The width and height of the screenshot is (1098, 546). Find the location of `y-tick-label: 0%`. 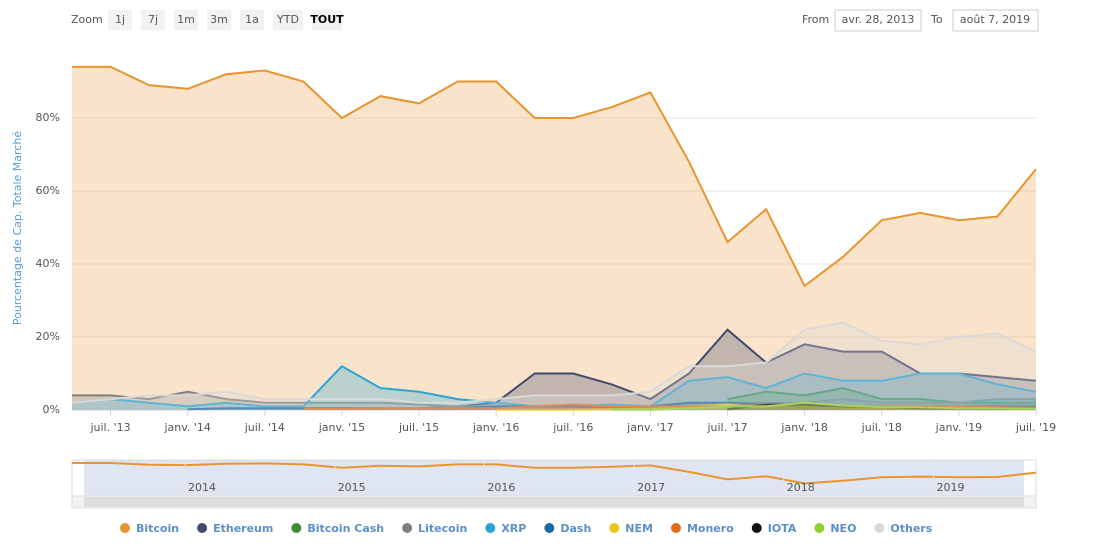

y-tick-label: 0% is located at coordinates (51, 409).